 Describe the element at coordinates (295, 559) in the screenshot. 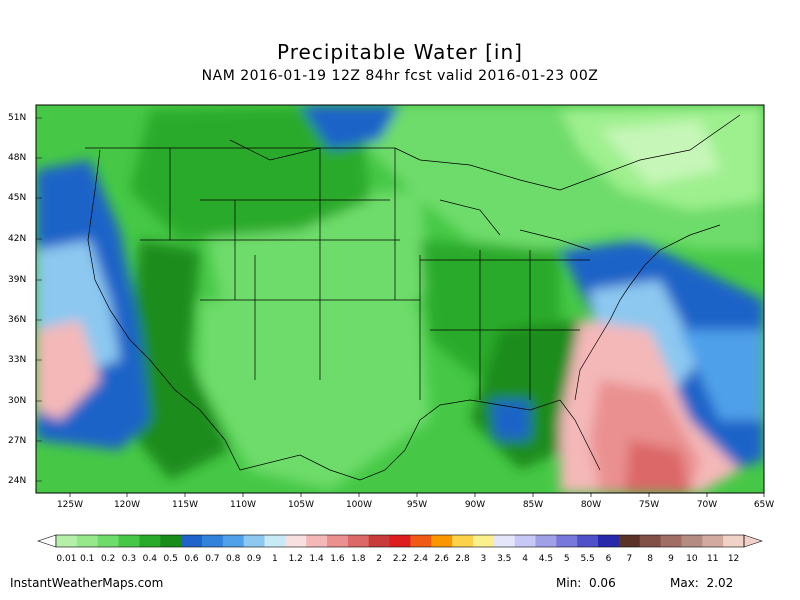

I see `colorbar-label: 1.2` at that location.